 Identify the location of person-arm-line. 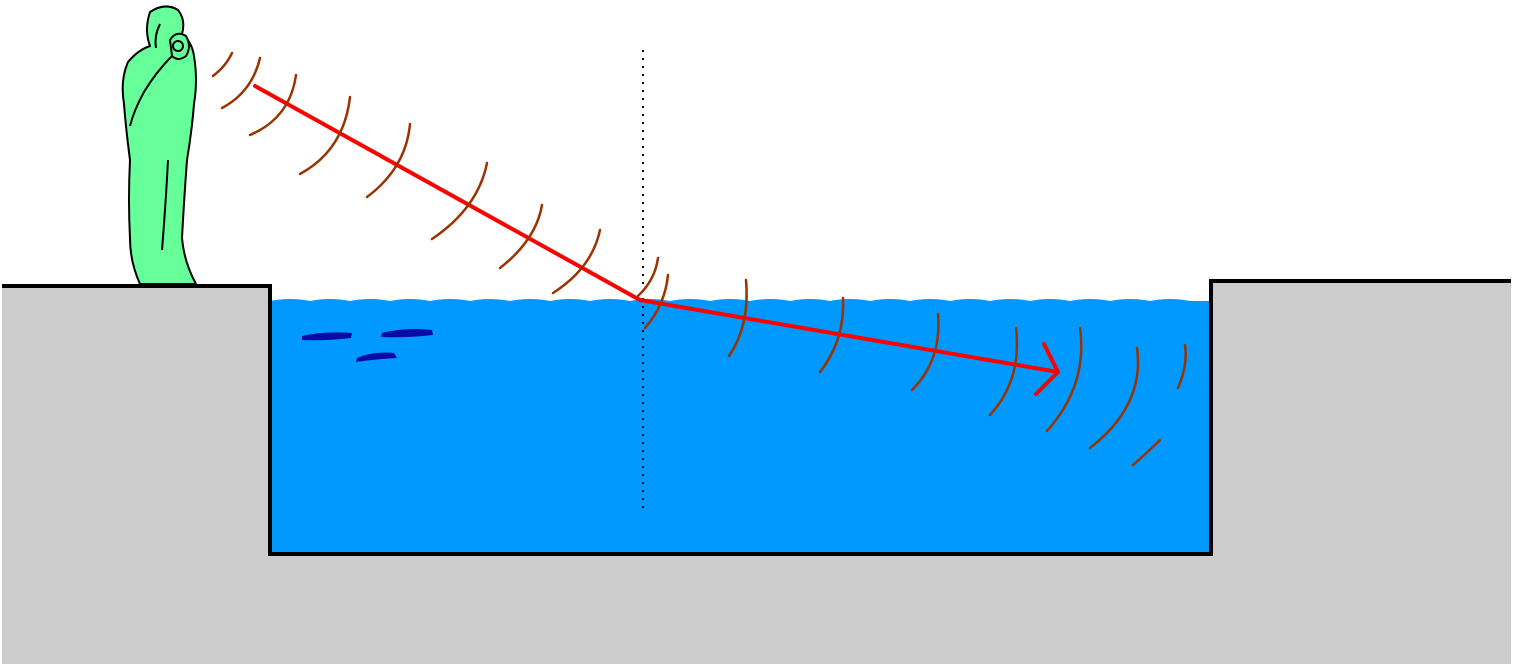
(157, 36).